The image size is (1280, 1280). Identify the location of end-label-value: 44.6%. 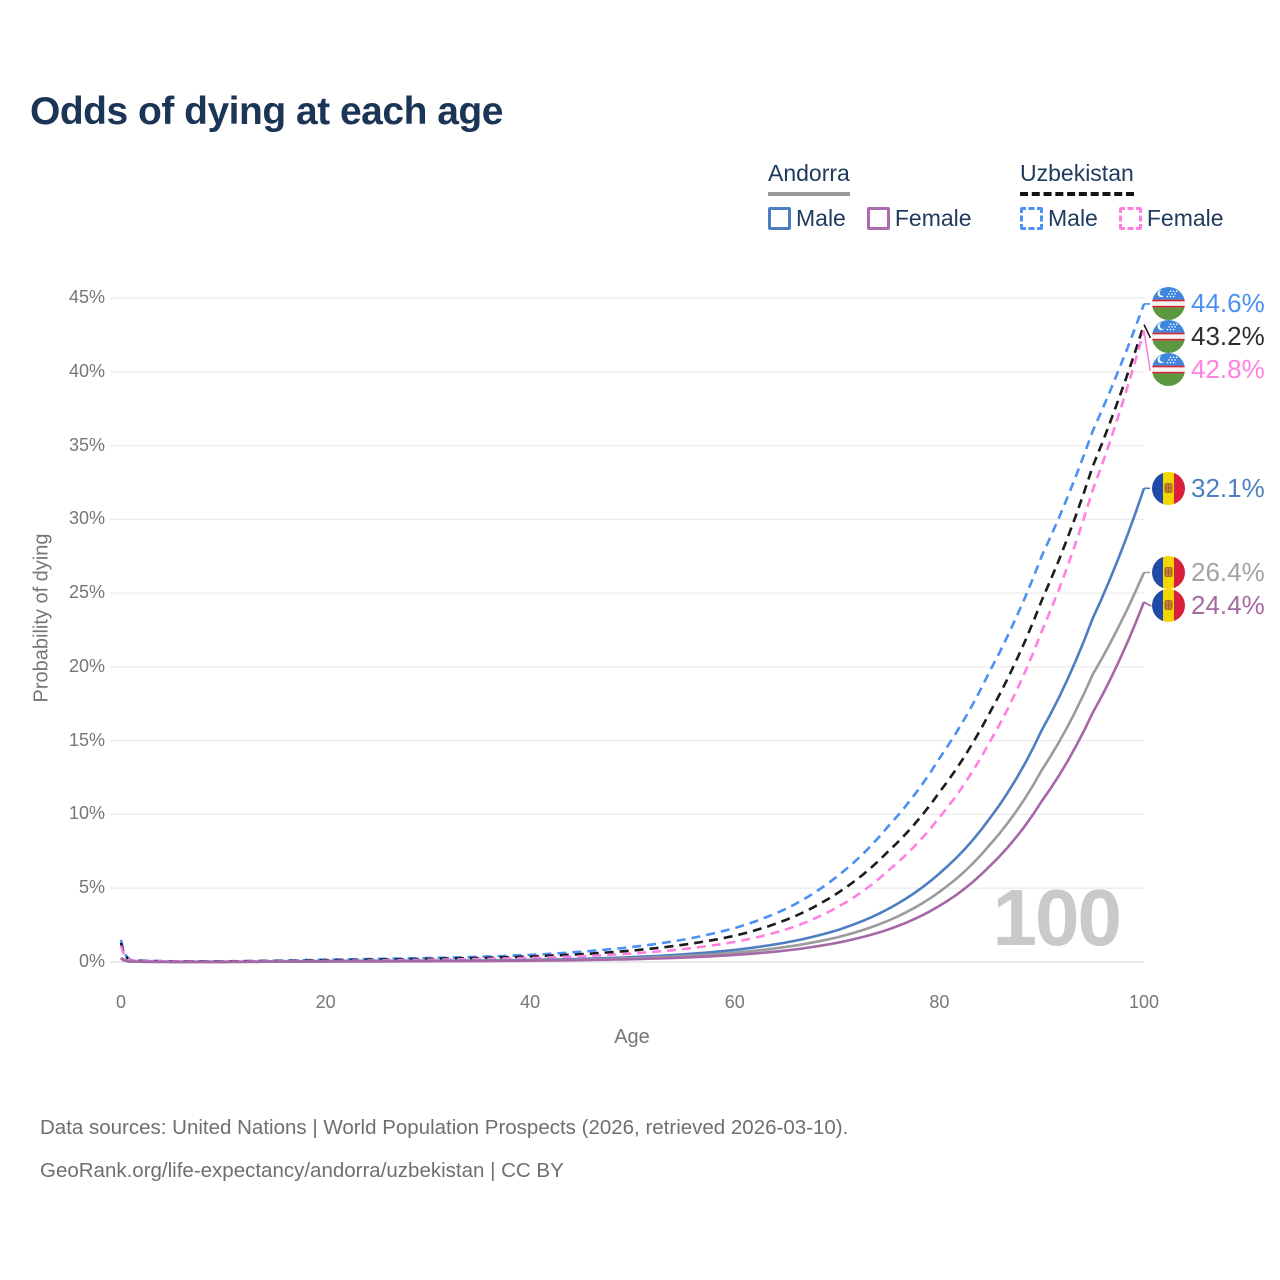
(1228, 303).